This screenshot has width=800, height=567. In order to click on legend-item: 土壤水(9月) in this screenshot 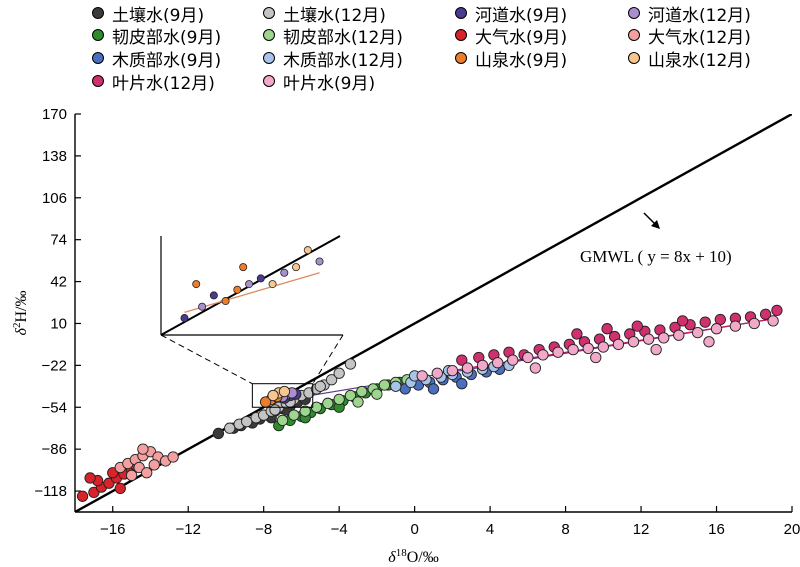, I will do `click(148, 14)`.